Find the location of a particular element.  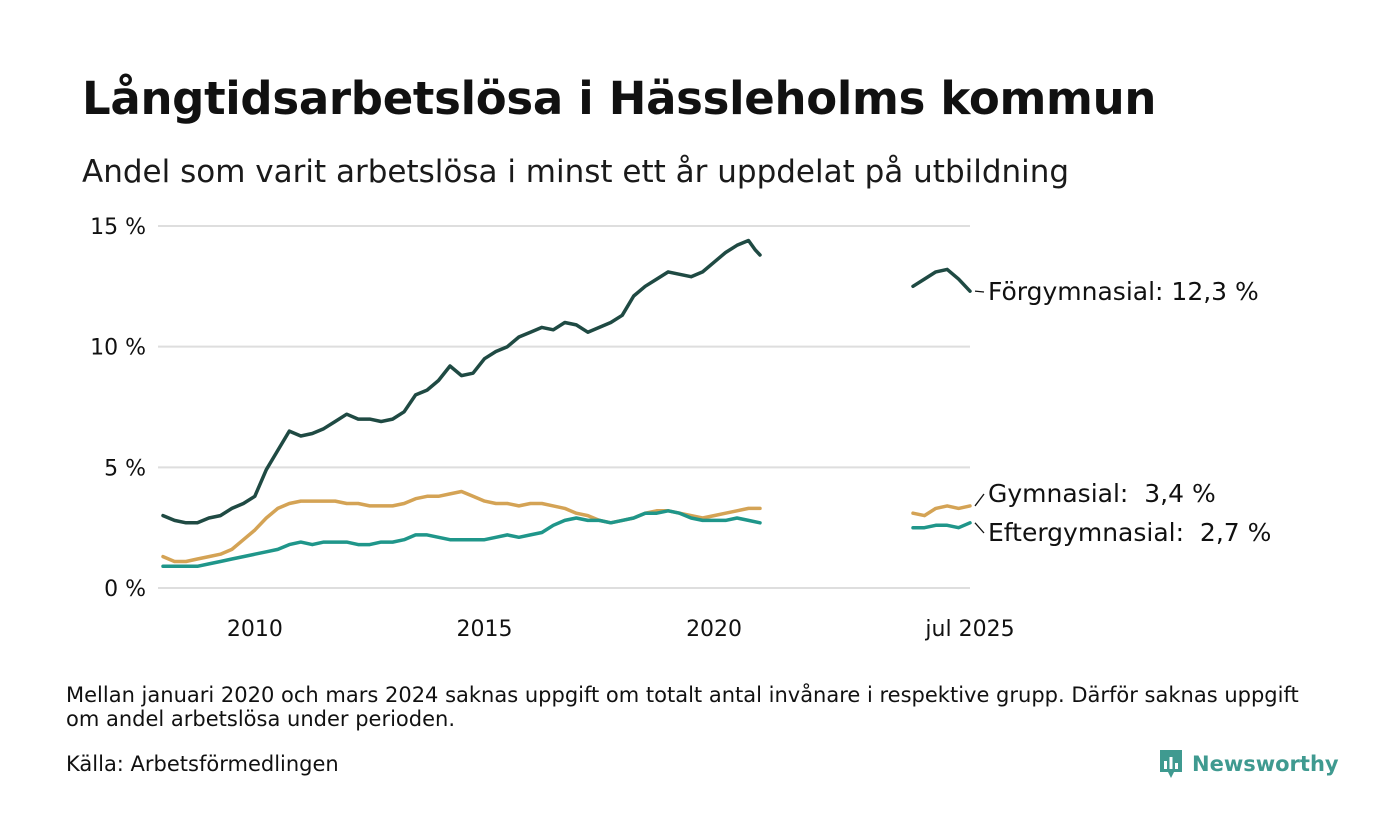

x-tick-label: jul 2025 is located at coordinates (969, 629).